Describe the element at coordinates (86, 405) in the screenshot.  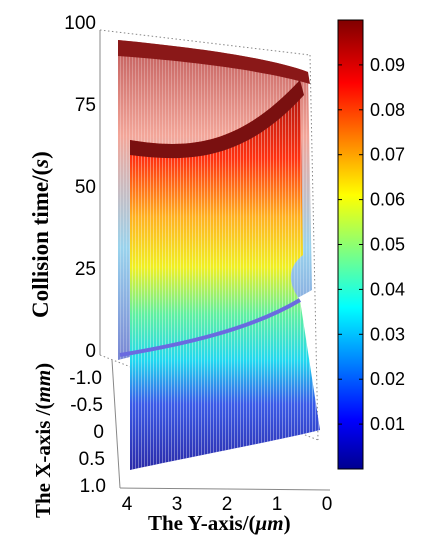
I see `x-tick-label: -0.5` at that location.